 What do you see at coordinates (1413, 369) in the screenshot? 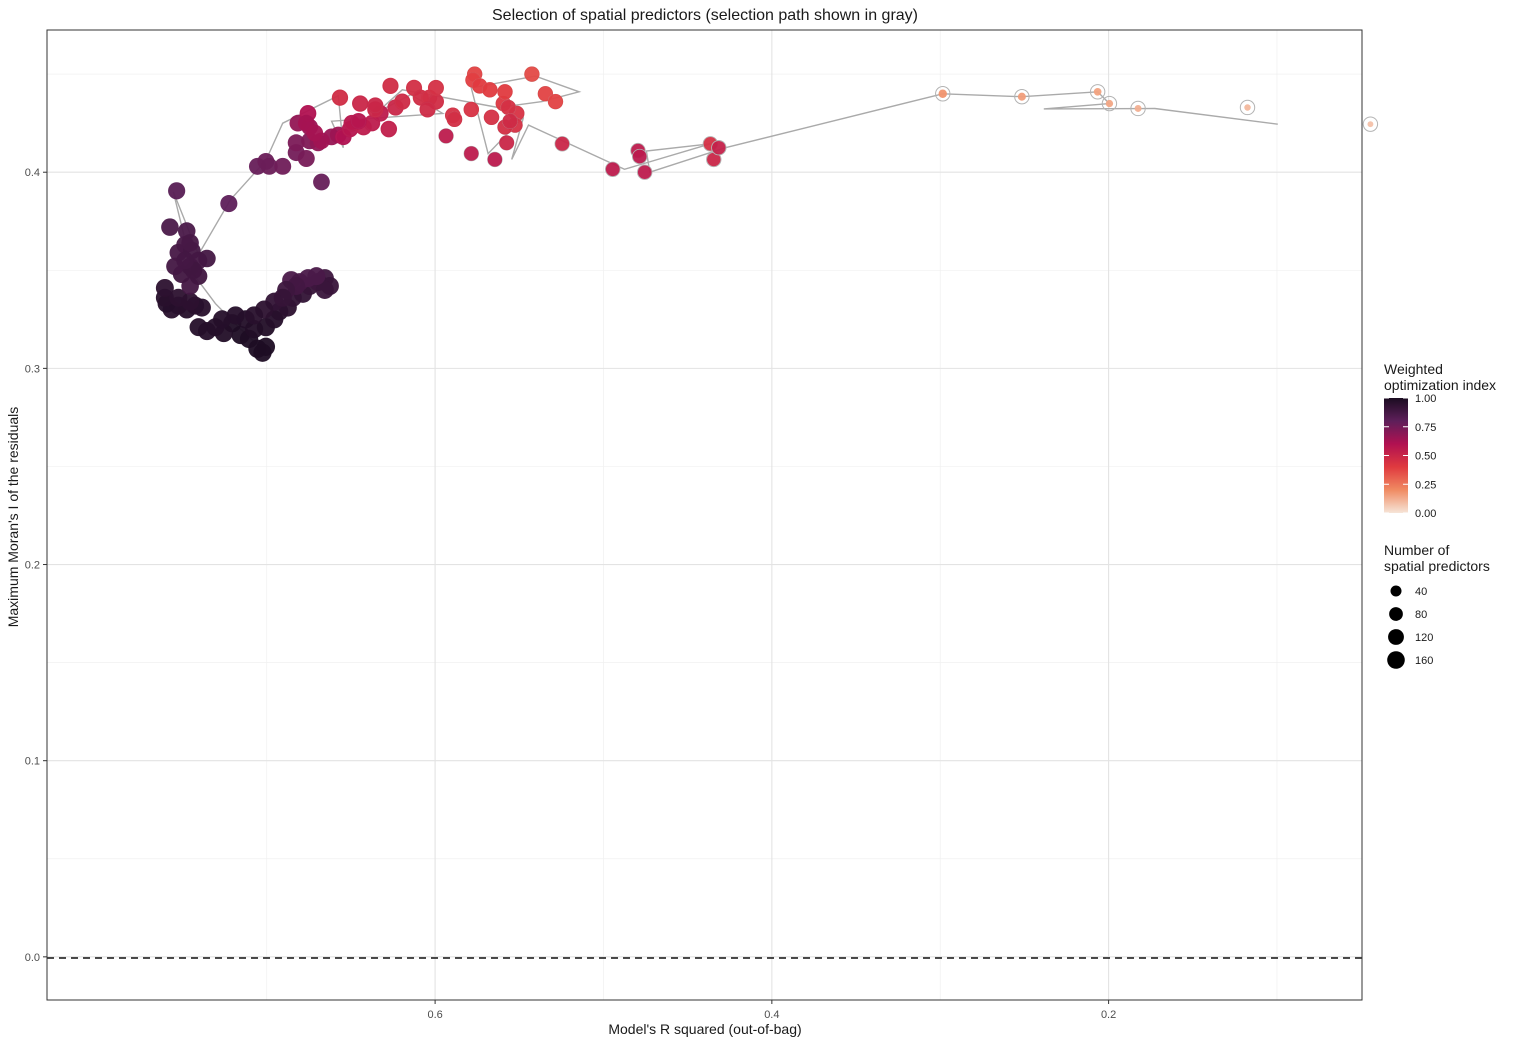
I see `color-legend-title-line-1: Weighted` at bounding box center [1413, 369].